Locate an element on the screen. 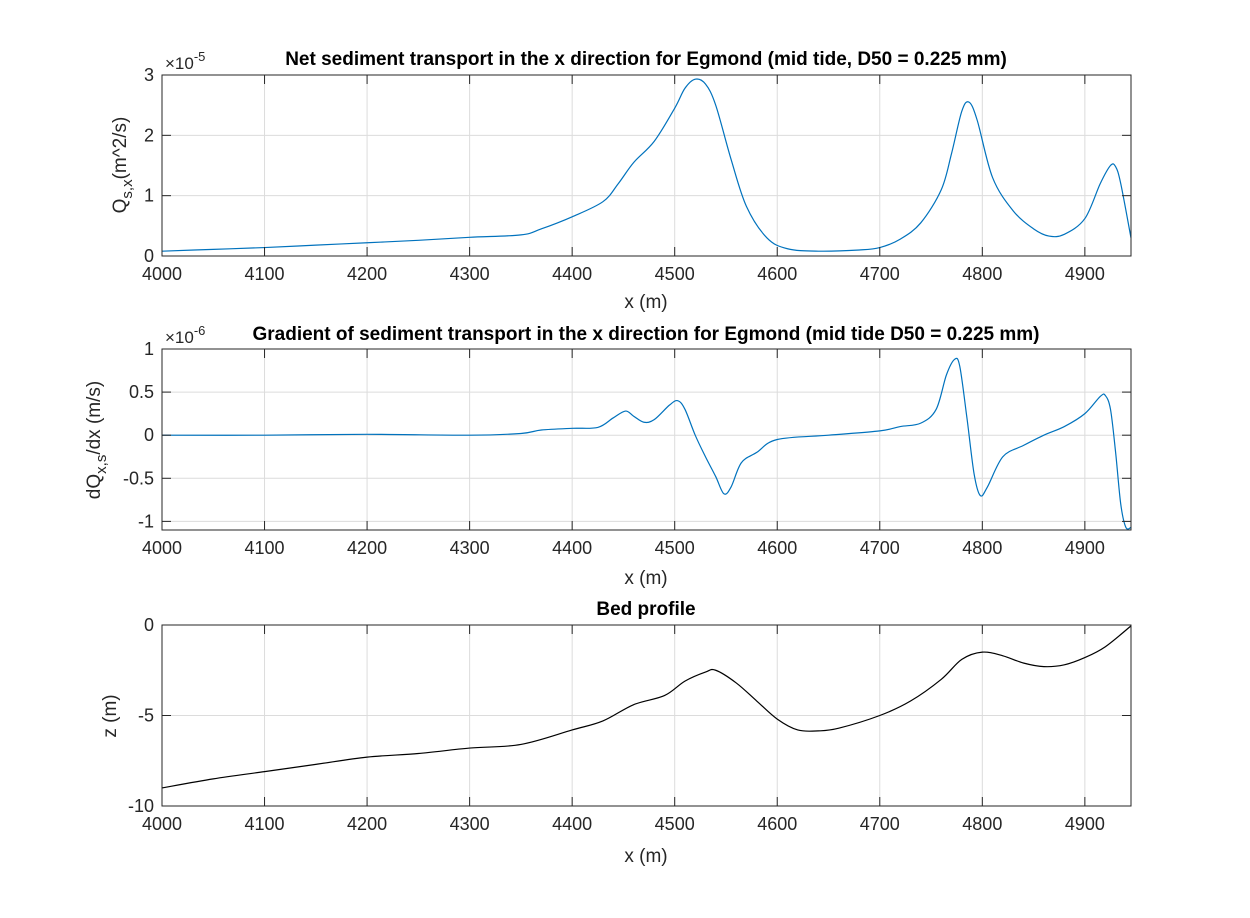  y-axis-label: Qs,x(m^2/s) is located at coordinates (123, 165).